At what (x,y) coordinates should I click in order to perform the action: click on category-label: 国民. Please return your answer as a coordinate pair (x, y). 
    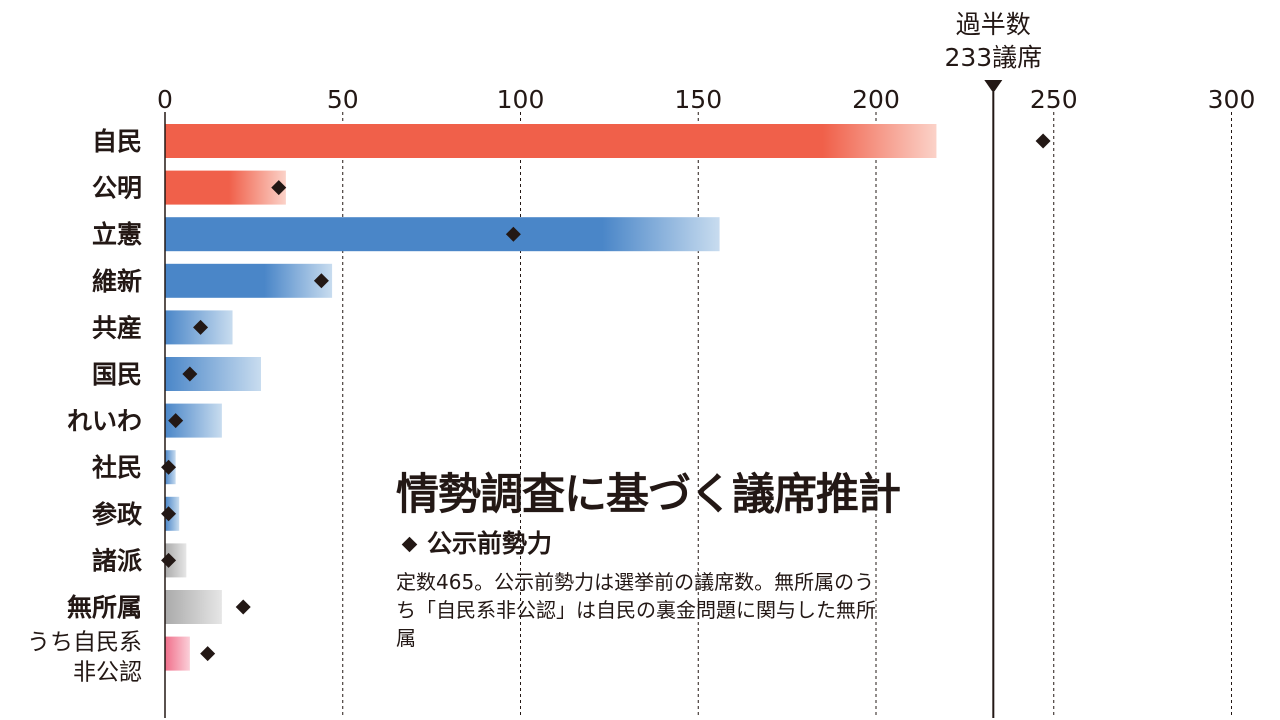
    Looking at the image, I should click on (117, 374).